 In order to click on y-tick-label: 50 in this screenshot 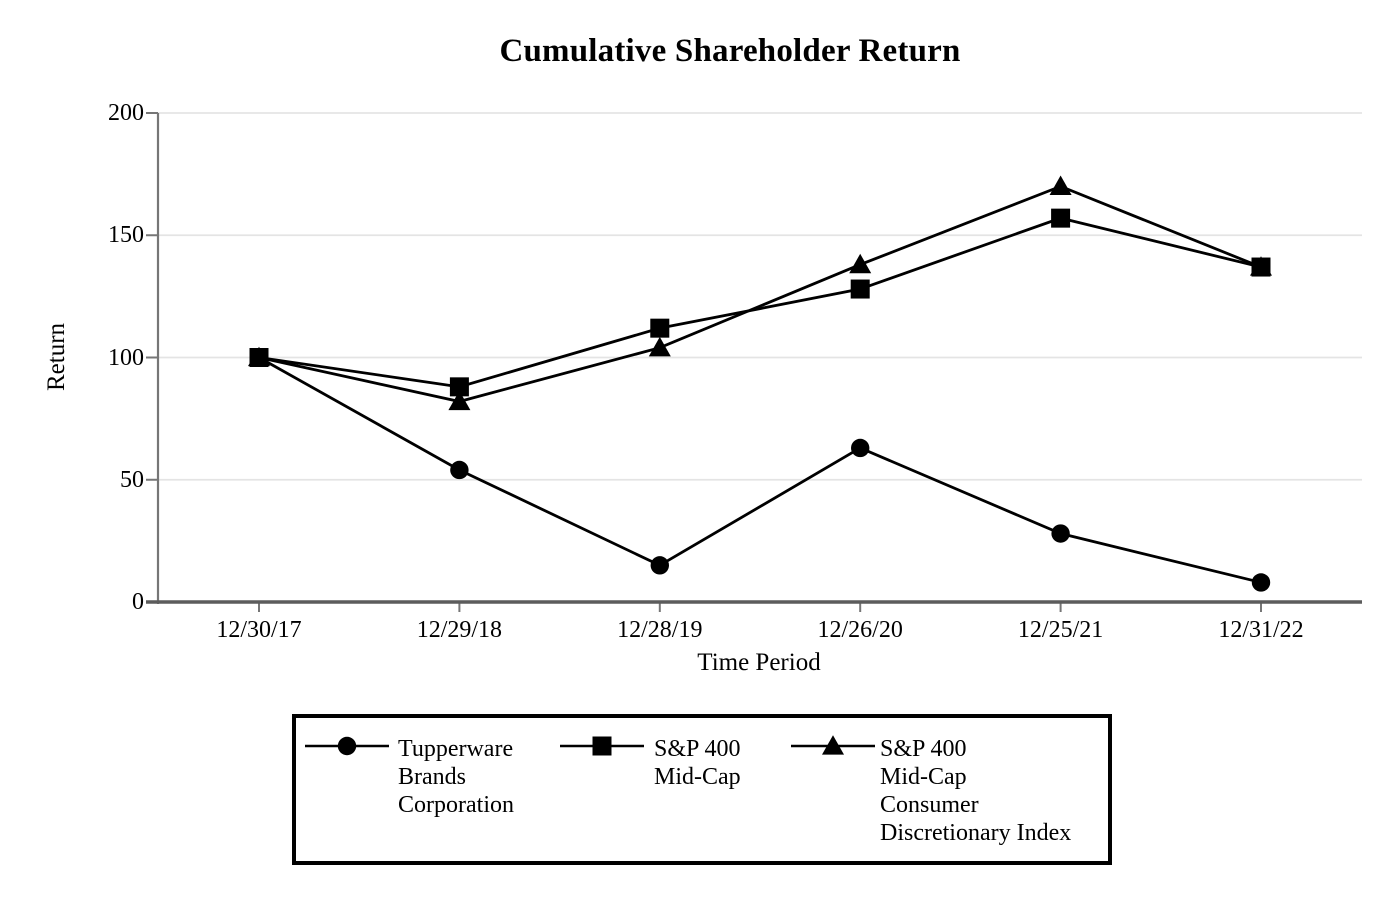, I will do `click(132, 479)`.